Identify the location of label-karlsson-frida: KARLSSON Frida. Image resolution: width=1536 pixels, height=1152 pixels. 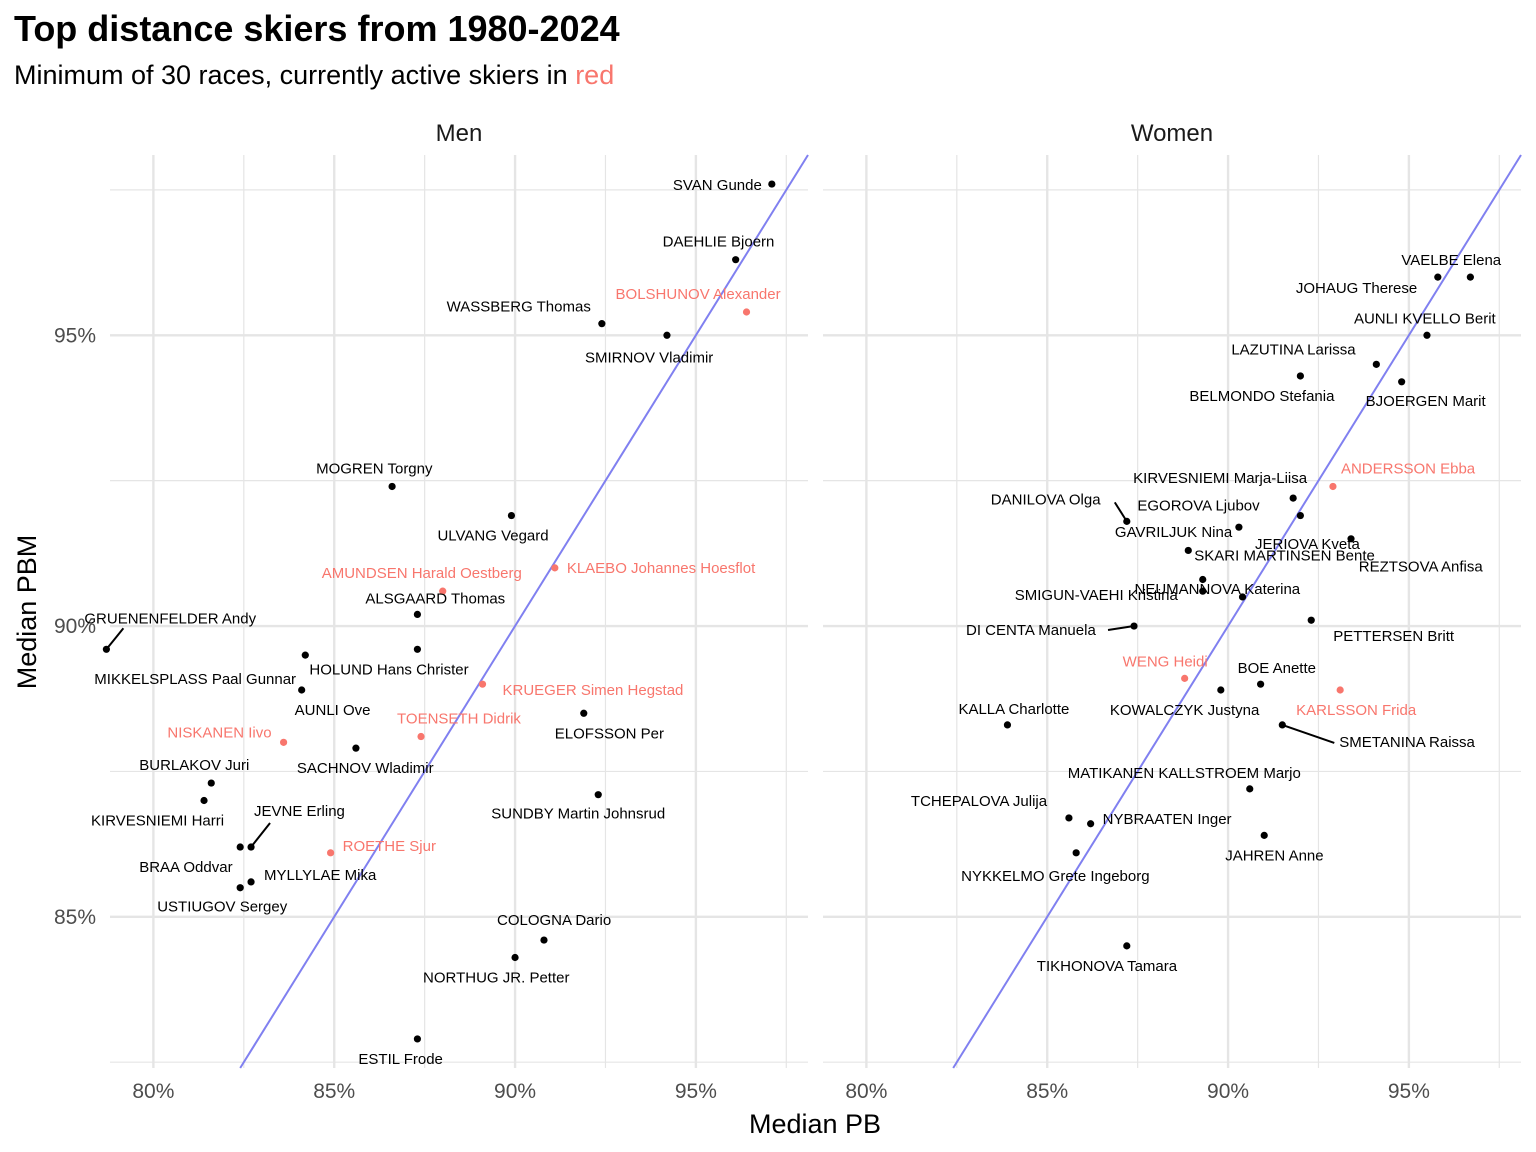
(1356, 710).